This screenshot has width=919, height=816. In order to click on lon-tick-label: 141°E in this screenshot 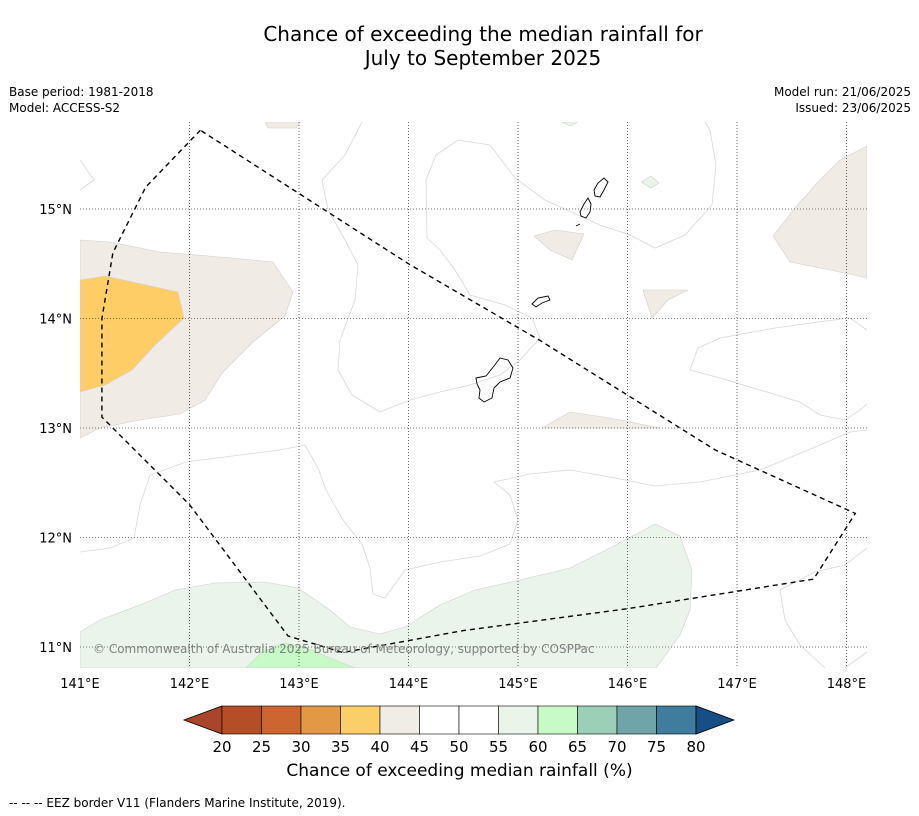, I will do `click(80, 684)`.